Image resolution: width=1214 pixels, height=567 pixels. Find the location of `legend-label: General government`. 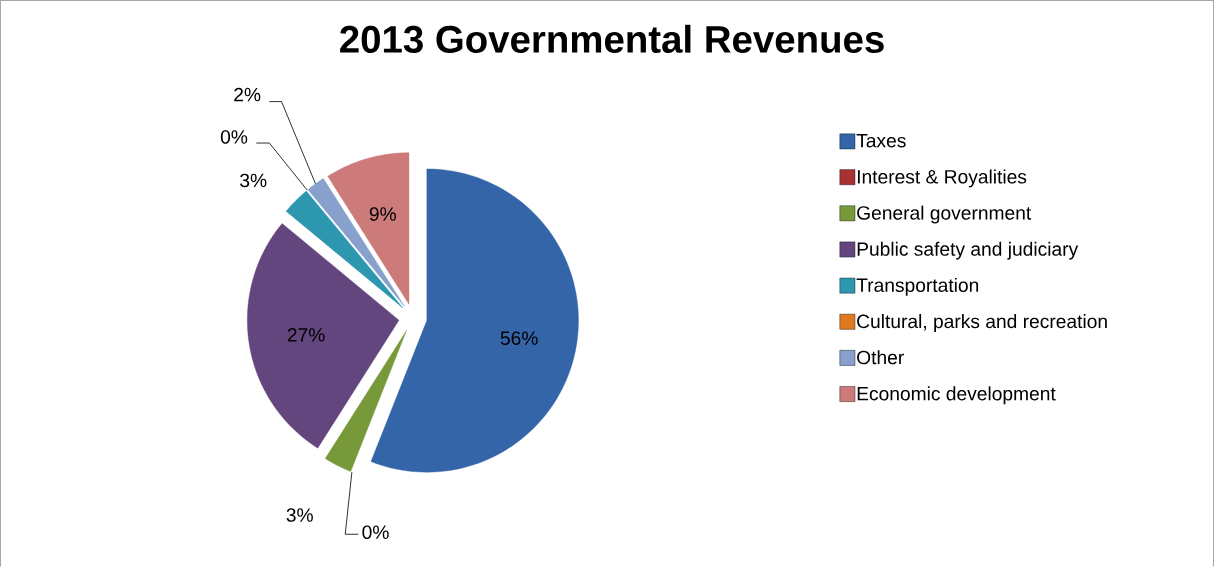

legend-label: General government is located at coordinates (944, 214).